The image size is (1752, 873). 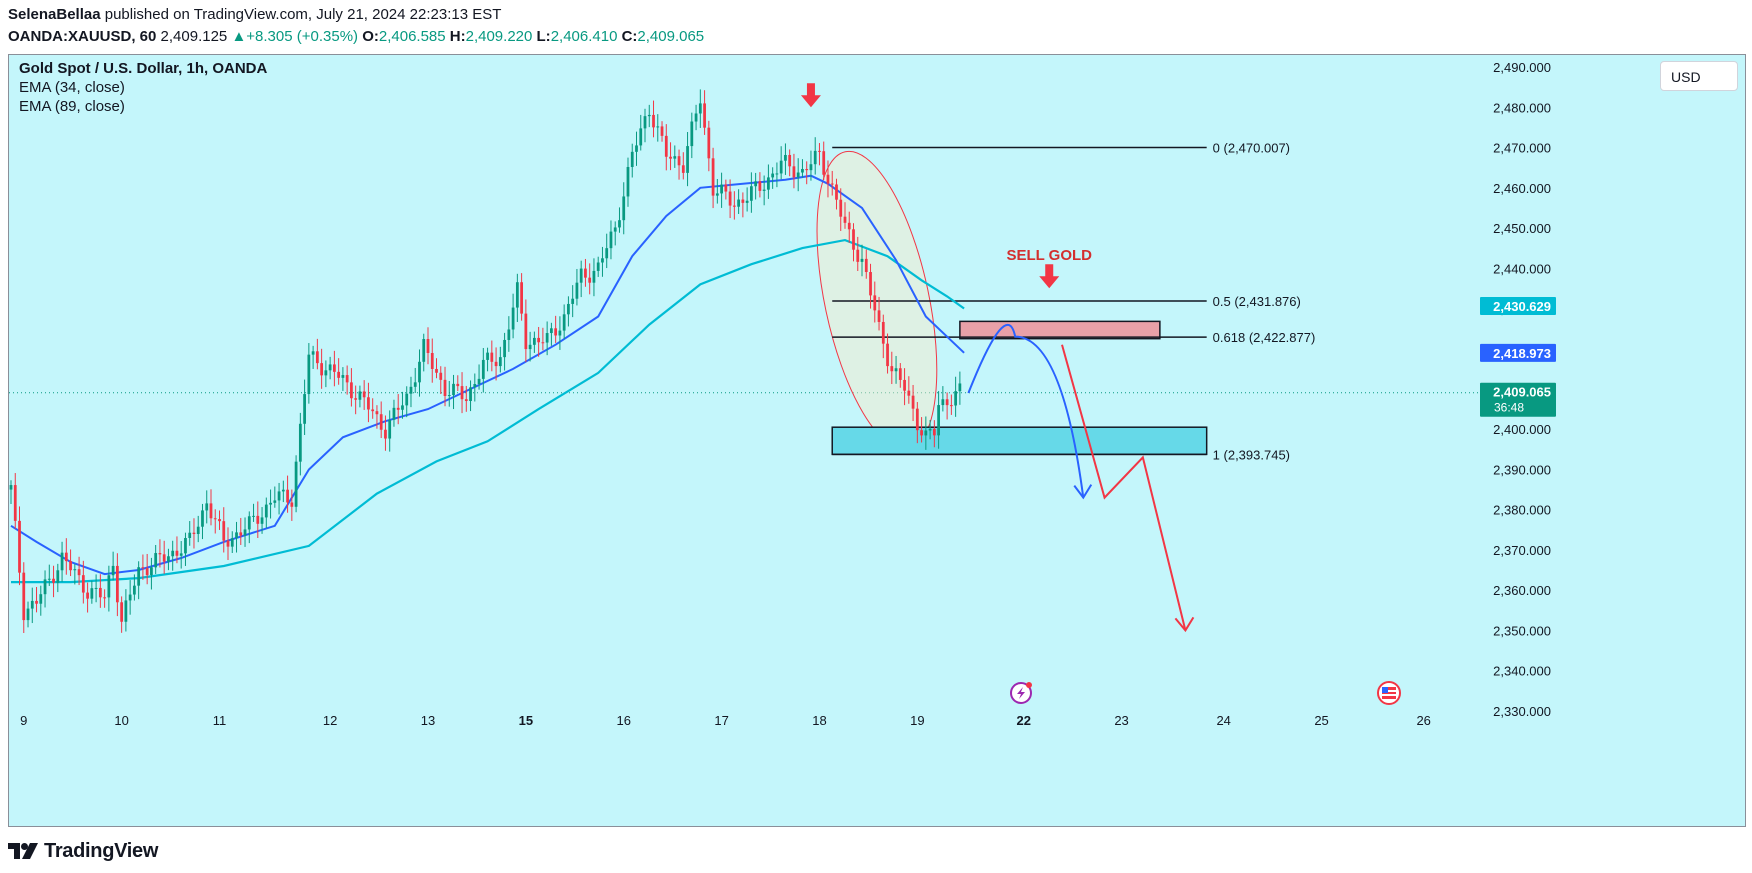 What do you see at coordinates (1251, 454) in the screenshot?
I see `fib-label: 1 (2,393.745)` at bounding box center [1251, 454].